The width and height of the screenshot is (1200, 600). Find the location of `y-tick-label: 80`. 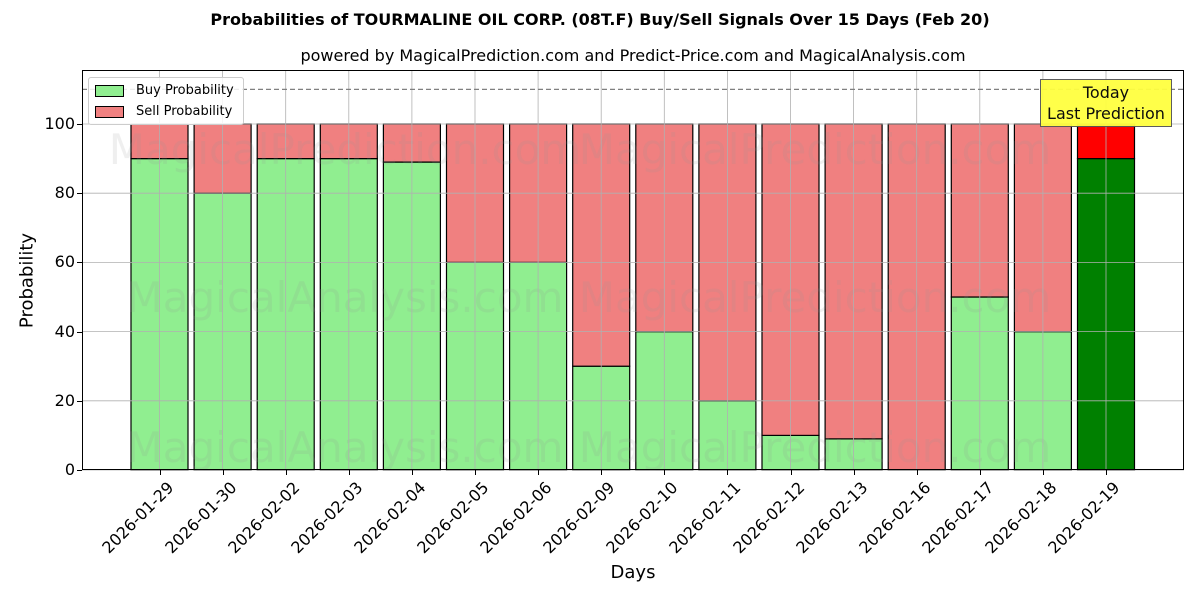

y-tick-label: 80 is located at coordinates (64, 193).